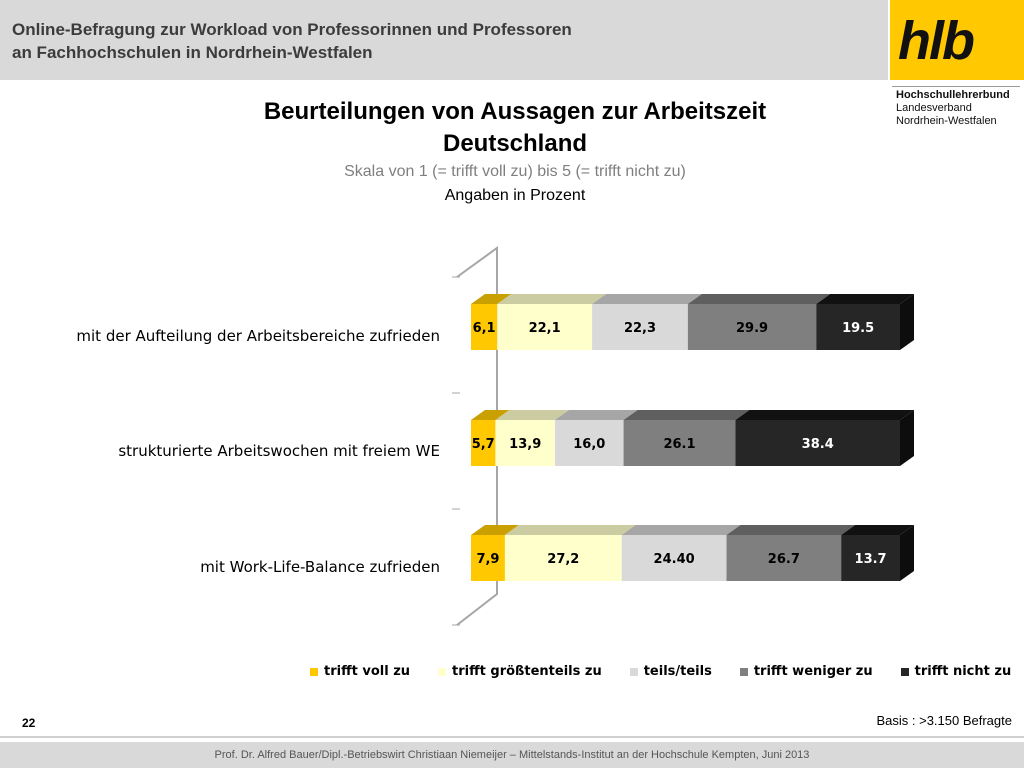 This screenshot has height=768, width=1024. I want to click on data-label: 26.7, so click(784, 559).